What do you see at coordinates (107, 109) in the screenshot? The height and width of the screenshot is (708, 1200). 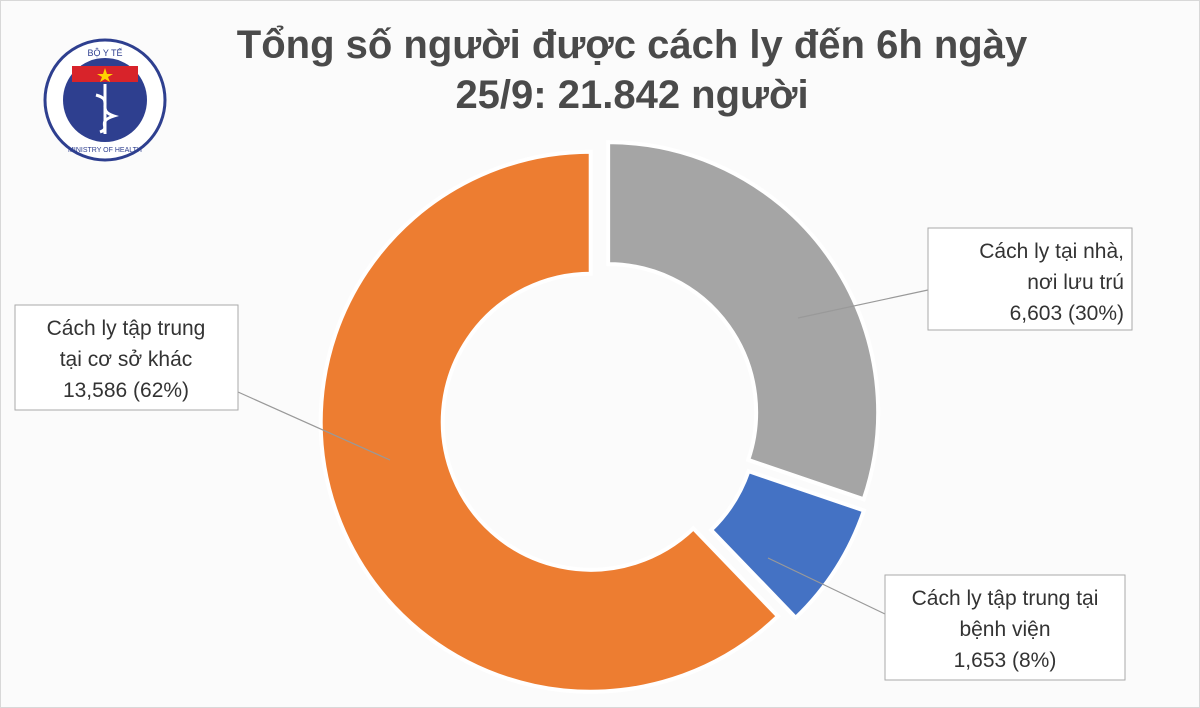 I see `logo-emblem` at bounding box center [107, 109].